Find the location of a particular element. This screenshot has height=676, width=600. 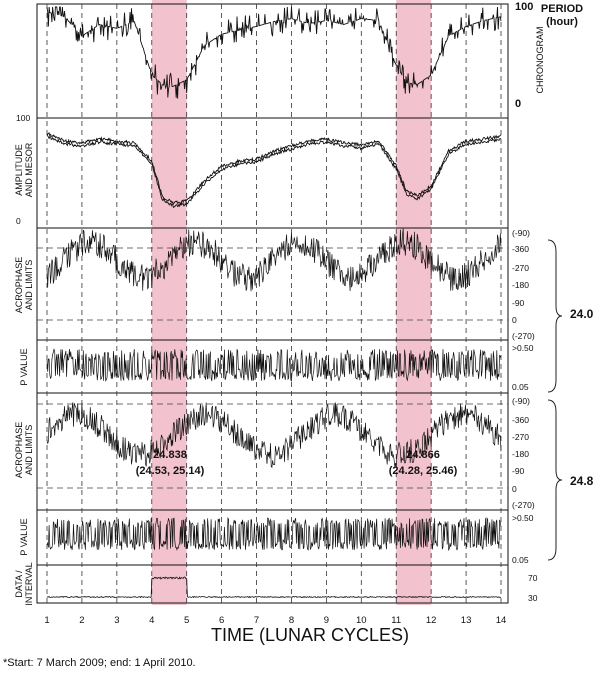

period-title: PERIOD is located at coordinates (562, 9).